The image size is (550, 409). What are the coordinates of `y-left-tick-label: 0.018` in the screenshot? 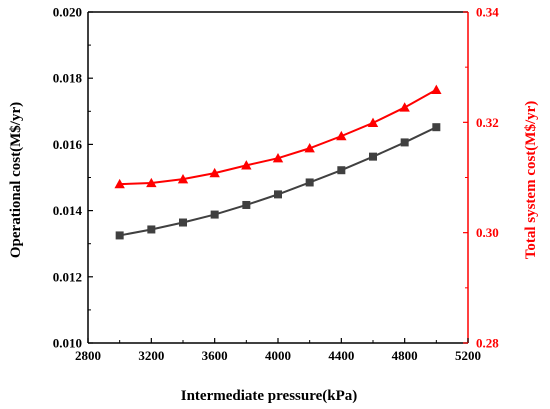 It's located at (68, 78).